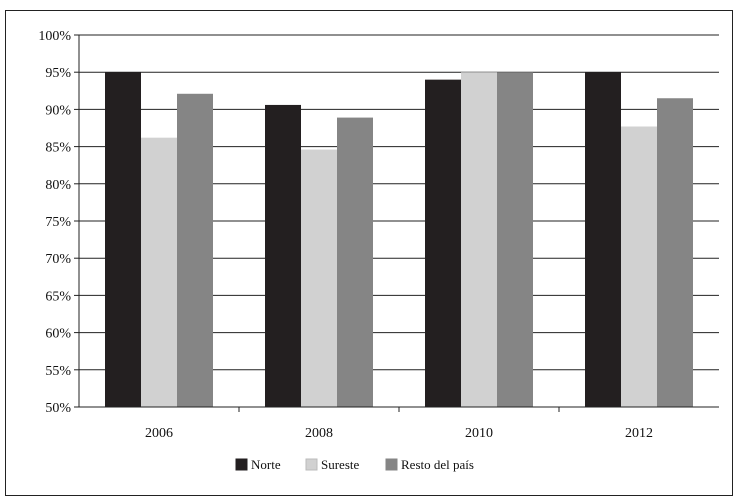 This screenshot has height=500, width=734. Describe the element at coordinates (675, 253) in the screenshot. I see `bar-resto-del-país-2012` at that location.